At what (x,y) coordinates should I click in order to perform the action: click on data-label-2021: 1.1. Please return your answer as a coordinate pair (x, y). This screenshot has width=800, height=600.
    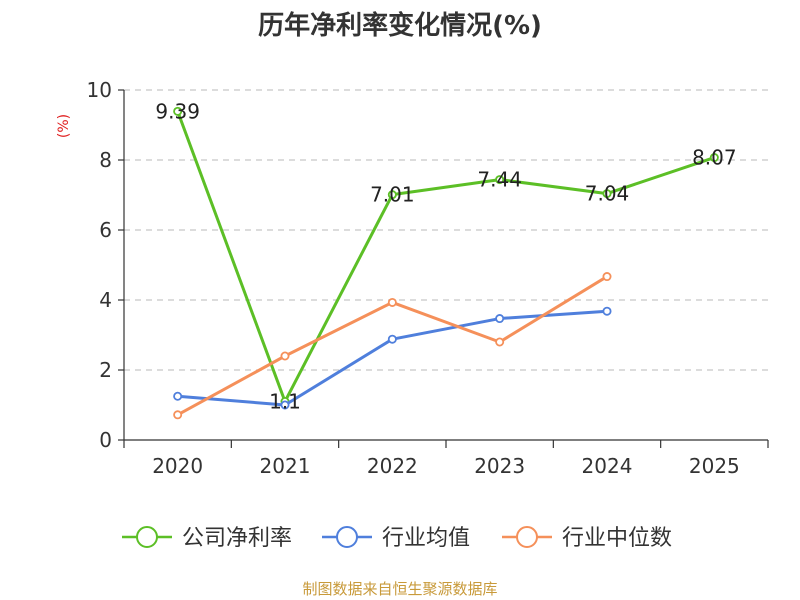
    Looking at the image, I should click on (285, 402).